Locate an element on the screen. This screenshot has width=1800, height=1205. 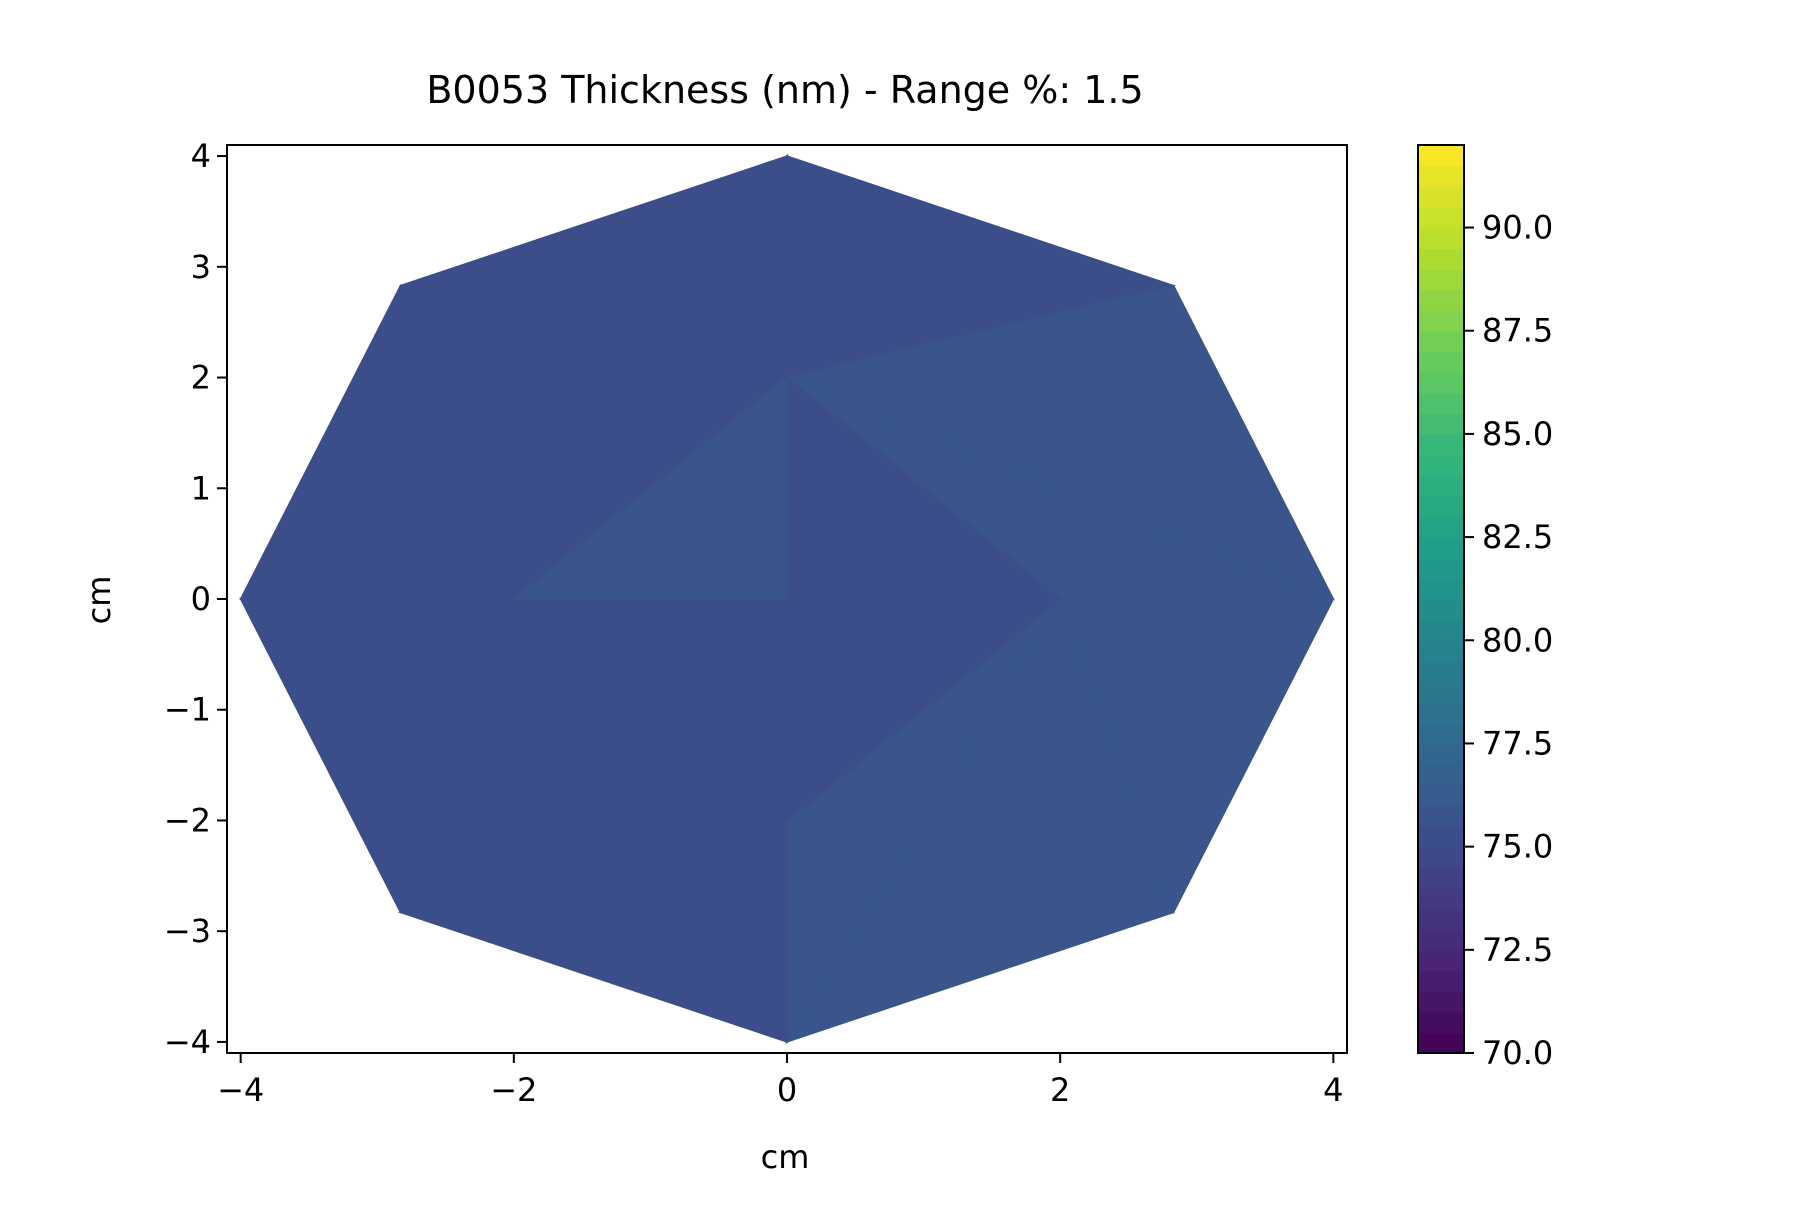
y-tick-label: 0 is located at coordinates (201, 599).